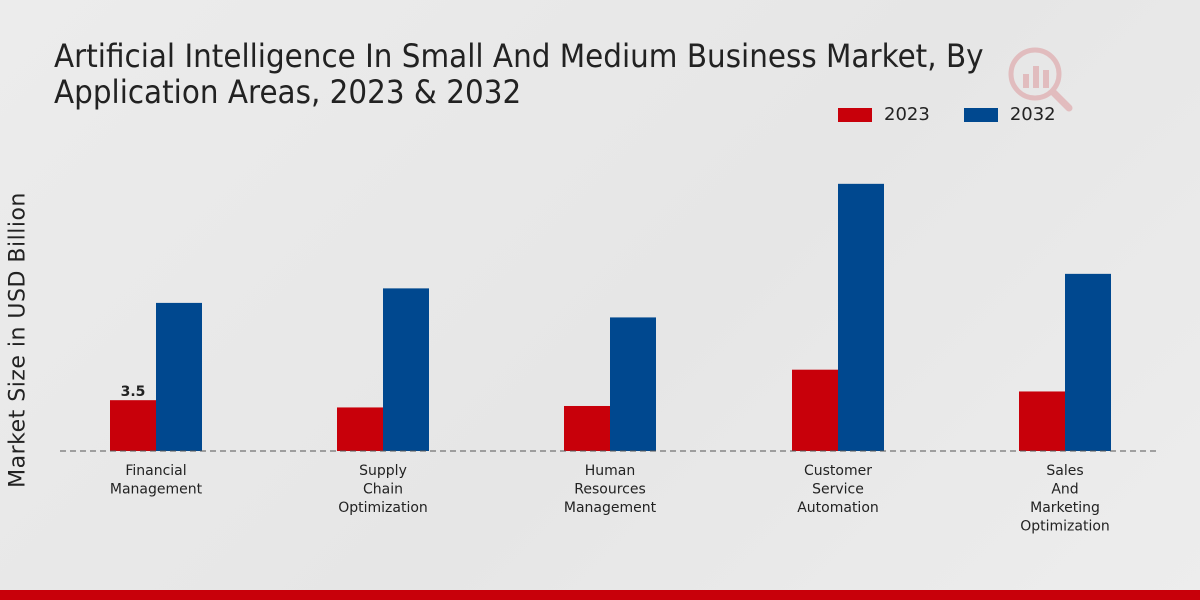  What do you see at coordinates (855, 114) in the screenshot?
I see `legend-swatch-2023` at bounding box center [855, 114].